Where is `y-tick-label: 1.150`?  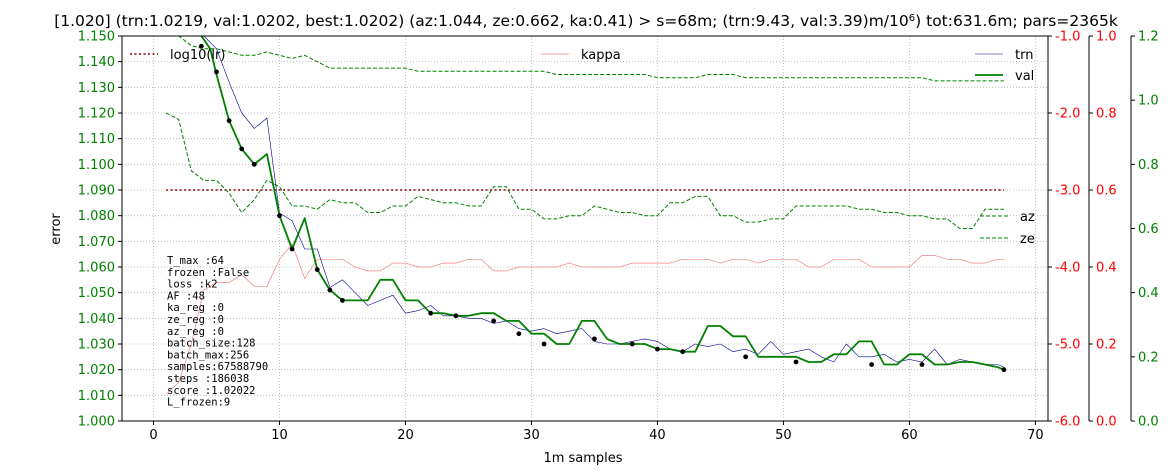
y-tick-label: 1.150 is located at coordinates (96, 37).